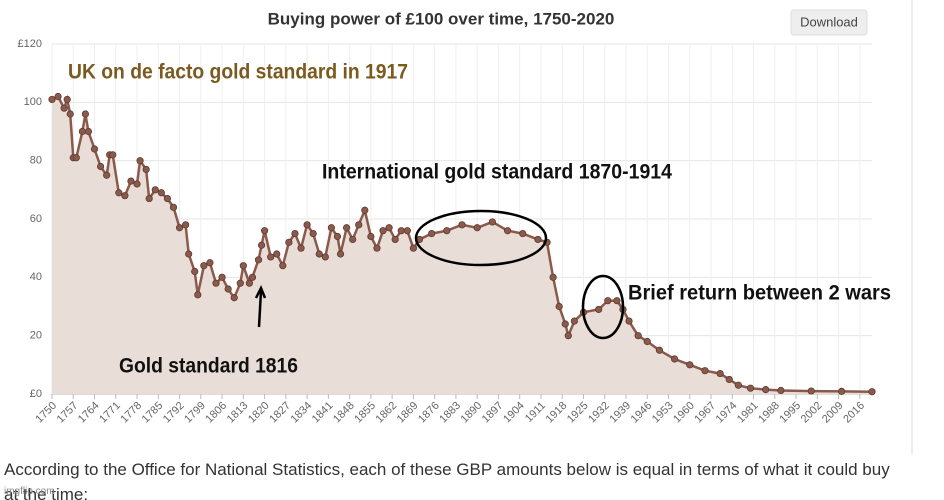 The width and height of the screenshot is (944, 500). I want to click on x-tick-label: 1988, so click(769, 413).